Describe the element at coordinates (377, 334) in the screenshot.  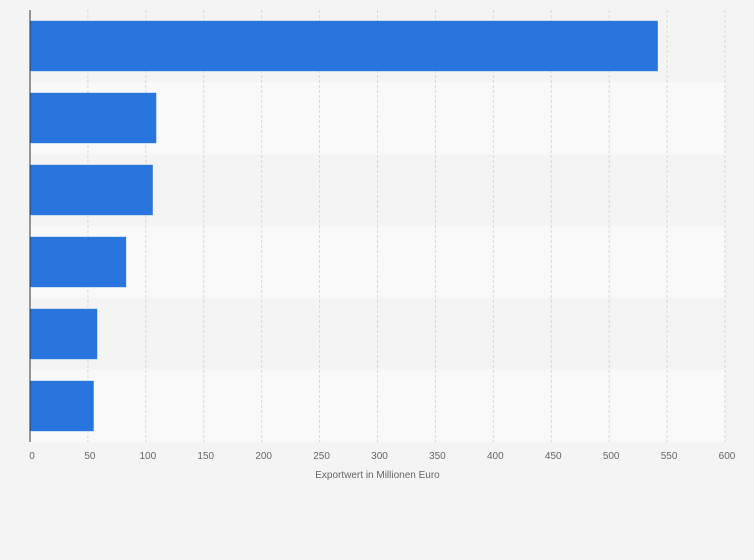
I see `category-band` at that location.